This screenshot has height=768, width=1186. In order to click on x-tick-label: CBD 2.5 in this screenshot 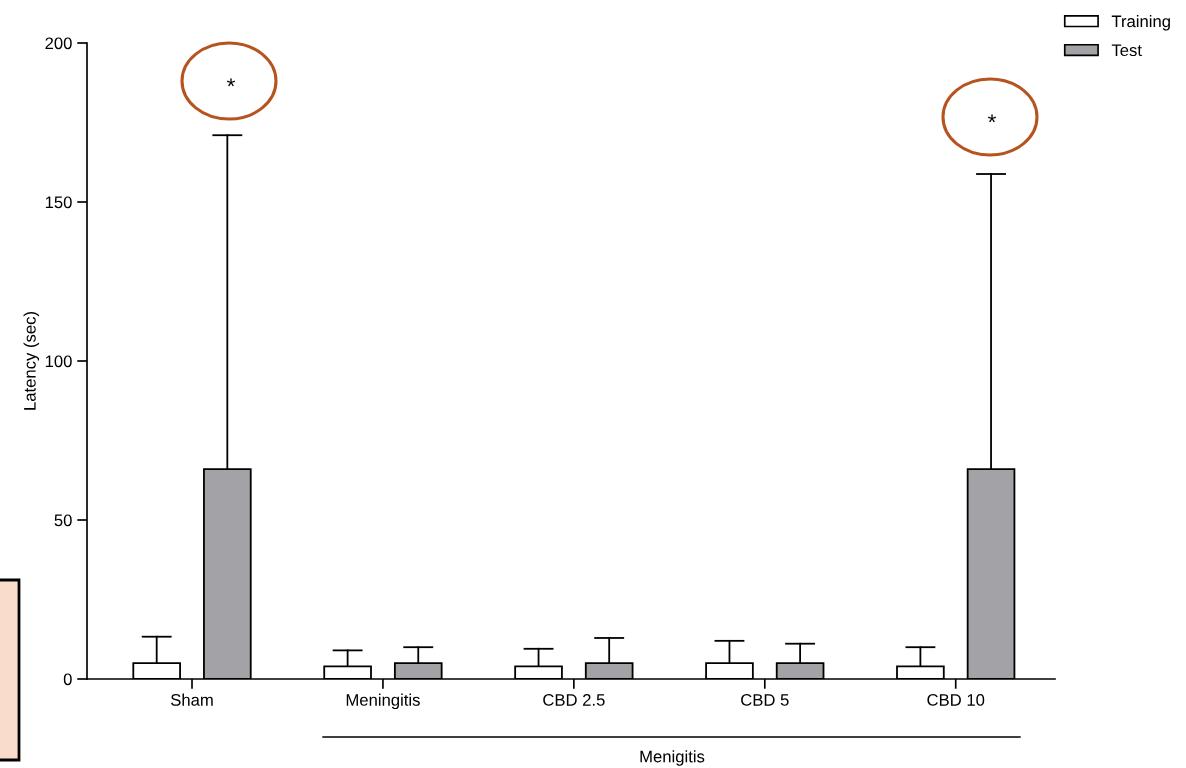, I will do `click(574, 700)`.